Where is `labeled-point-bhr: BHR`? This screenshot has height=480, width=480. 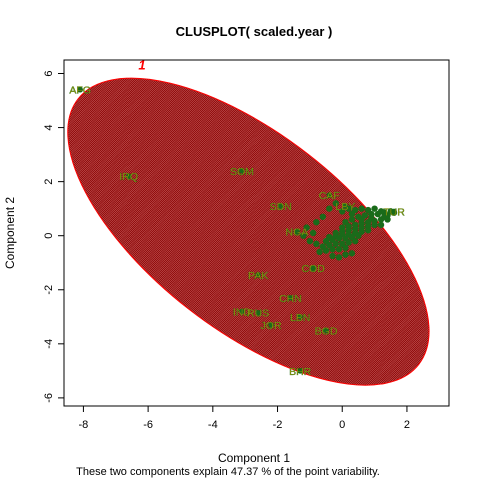 labeled-point-bhr: BHR is located at coordinates (300, 372).